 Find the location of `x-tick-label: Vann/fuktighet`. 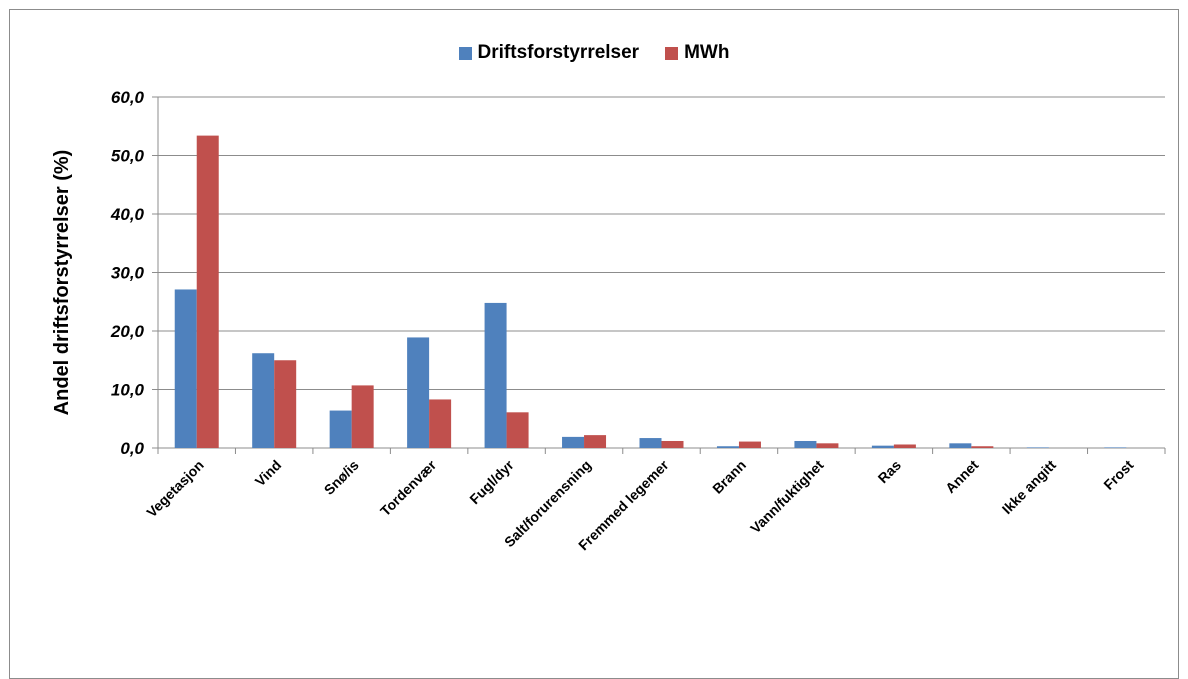

x-tick-label: Vann/fuktighet is located at coordinates (787, 497).